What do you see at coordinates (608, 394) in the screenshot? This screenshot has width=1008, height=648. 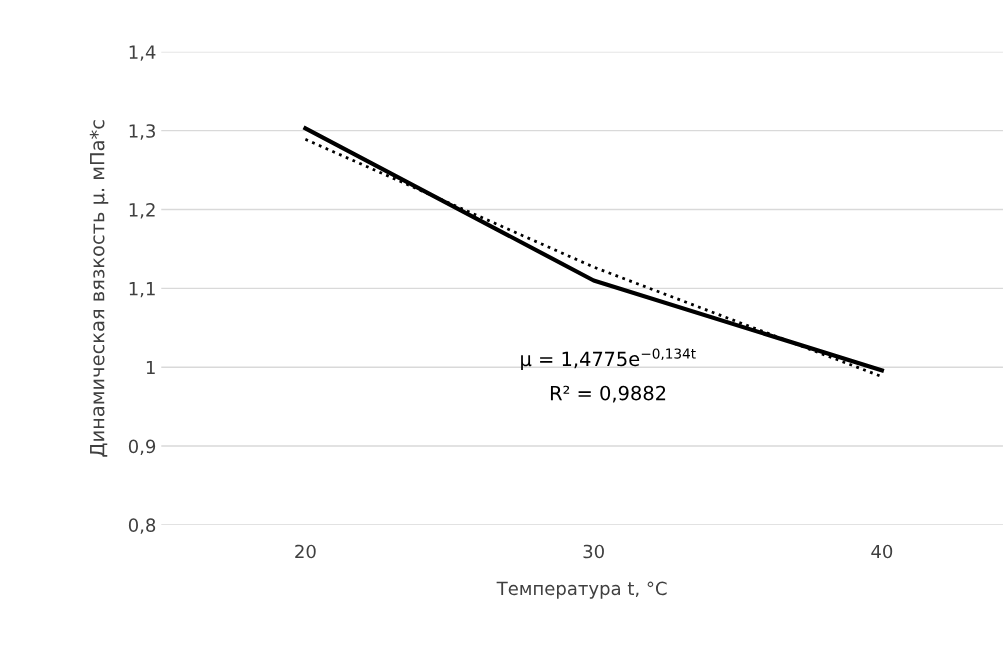 I see `annotation: R² = 0,9882` at bounding box center [608, 394].